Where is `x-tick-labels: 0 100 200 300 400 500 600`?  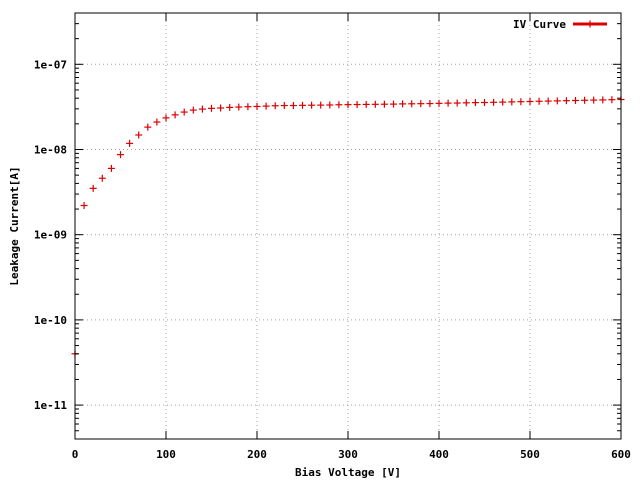
x-tick-labels: 0 100 200 300 400 500 600 is located at coordinates (351, 454).